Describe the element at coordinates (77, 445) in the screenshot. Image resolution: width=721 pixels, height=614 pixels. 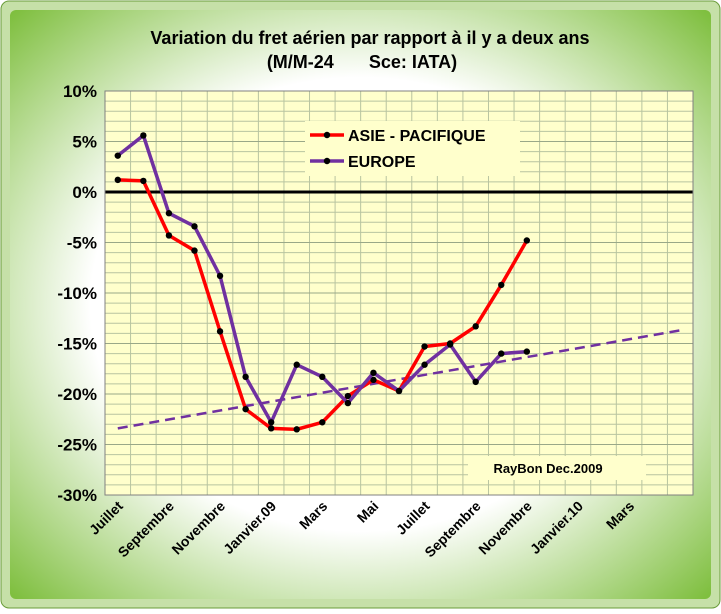
I see `y-tick-label: -25%` at that location.